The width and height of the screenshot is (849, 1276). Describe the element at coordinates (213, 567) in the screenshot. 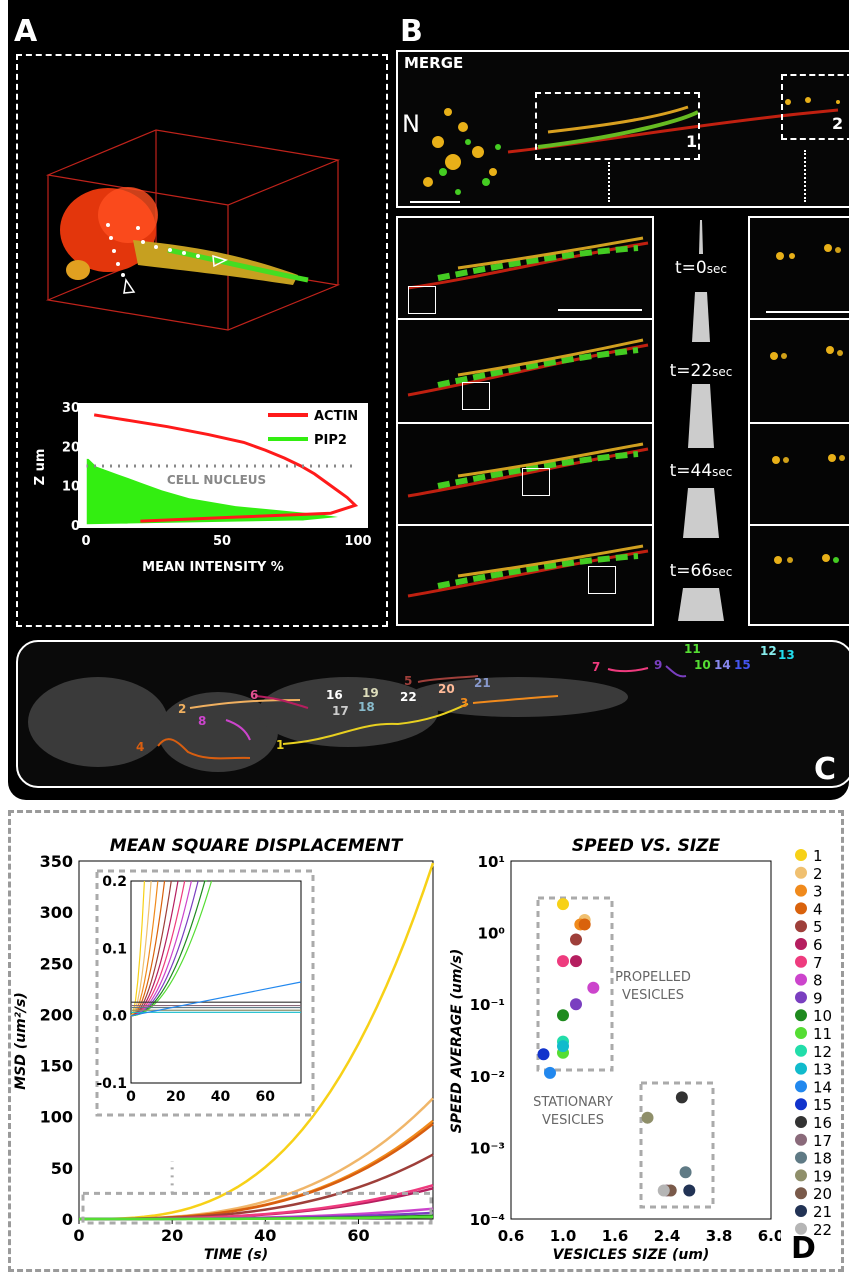

I see `chart-a-xlabel: MEAN INTENSITY %` at that location.